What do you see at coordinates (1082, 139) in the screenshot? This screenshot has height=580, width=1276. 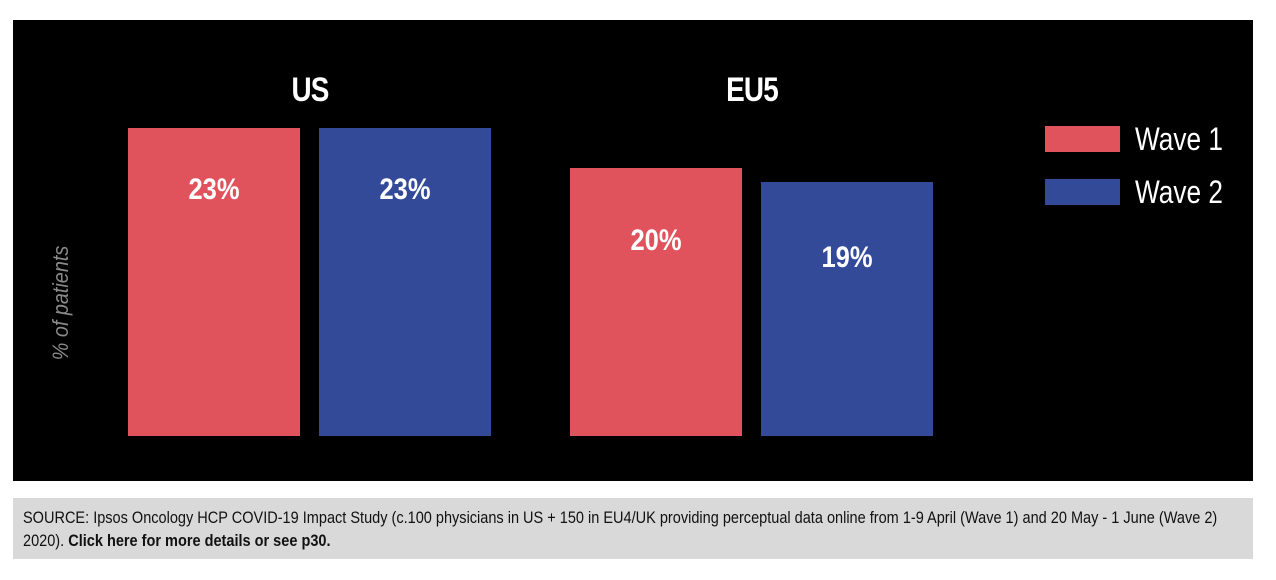 I see `legend-swatch-wave1` at bounding box center [1082, 139].